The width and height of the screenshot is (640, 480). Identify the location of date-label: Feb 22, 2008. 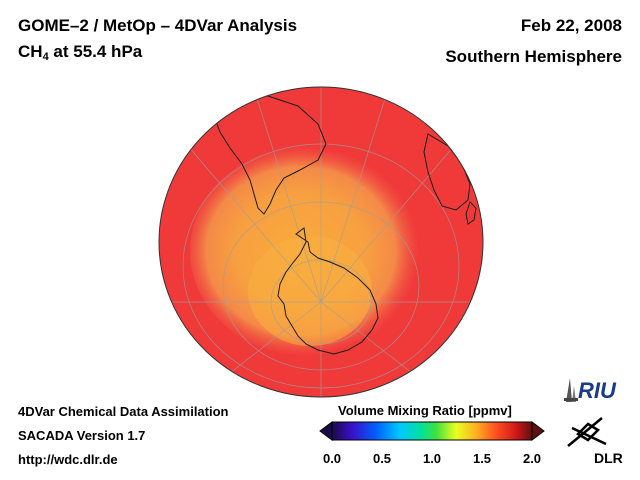
(571, 25).